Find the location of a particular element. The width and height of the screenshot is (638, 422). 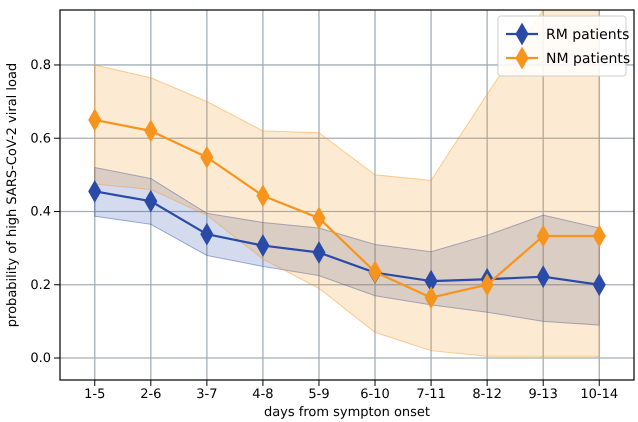

y-tick-label: 0.2 is located at coordinates (40, 285).